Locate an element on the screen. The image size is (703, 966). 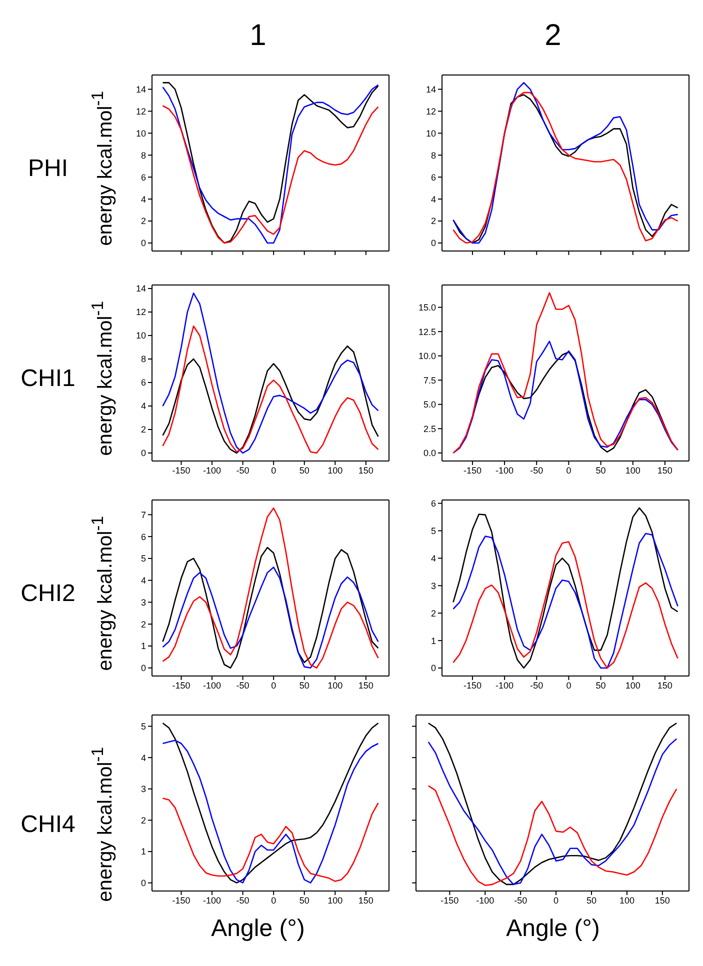
text: PHI is located at coordinates (47, 168).